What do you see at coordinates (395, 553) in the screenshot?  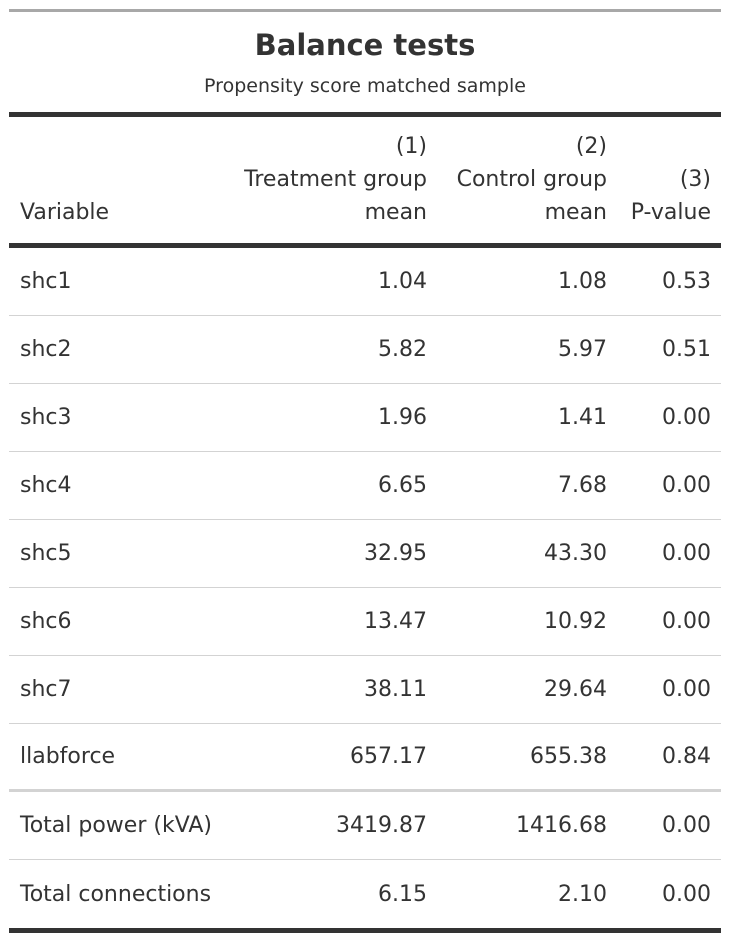 I see `treatment-mean-cell: 32.95` at bounding box center [395, 553].